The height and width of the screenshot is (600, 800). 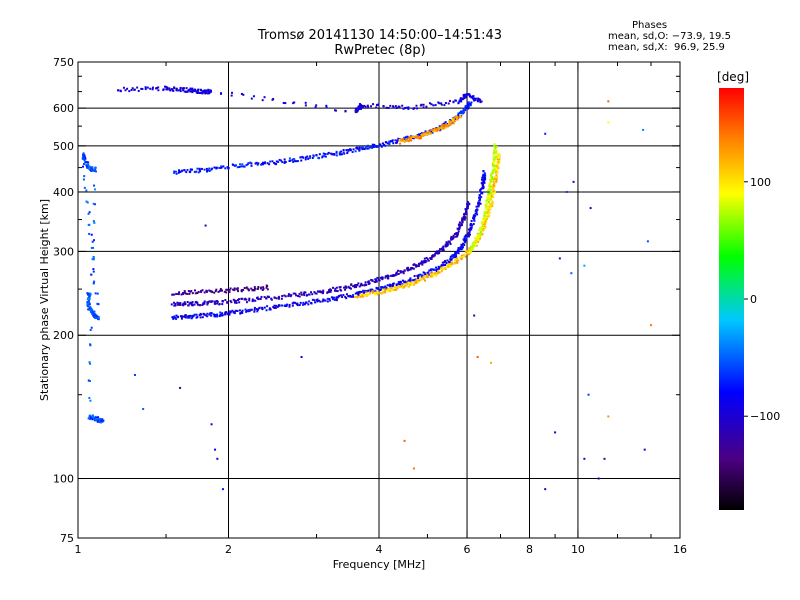 I want to click on x-axis-label: Frequency [MHz], so click(x=379, y=564).